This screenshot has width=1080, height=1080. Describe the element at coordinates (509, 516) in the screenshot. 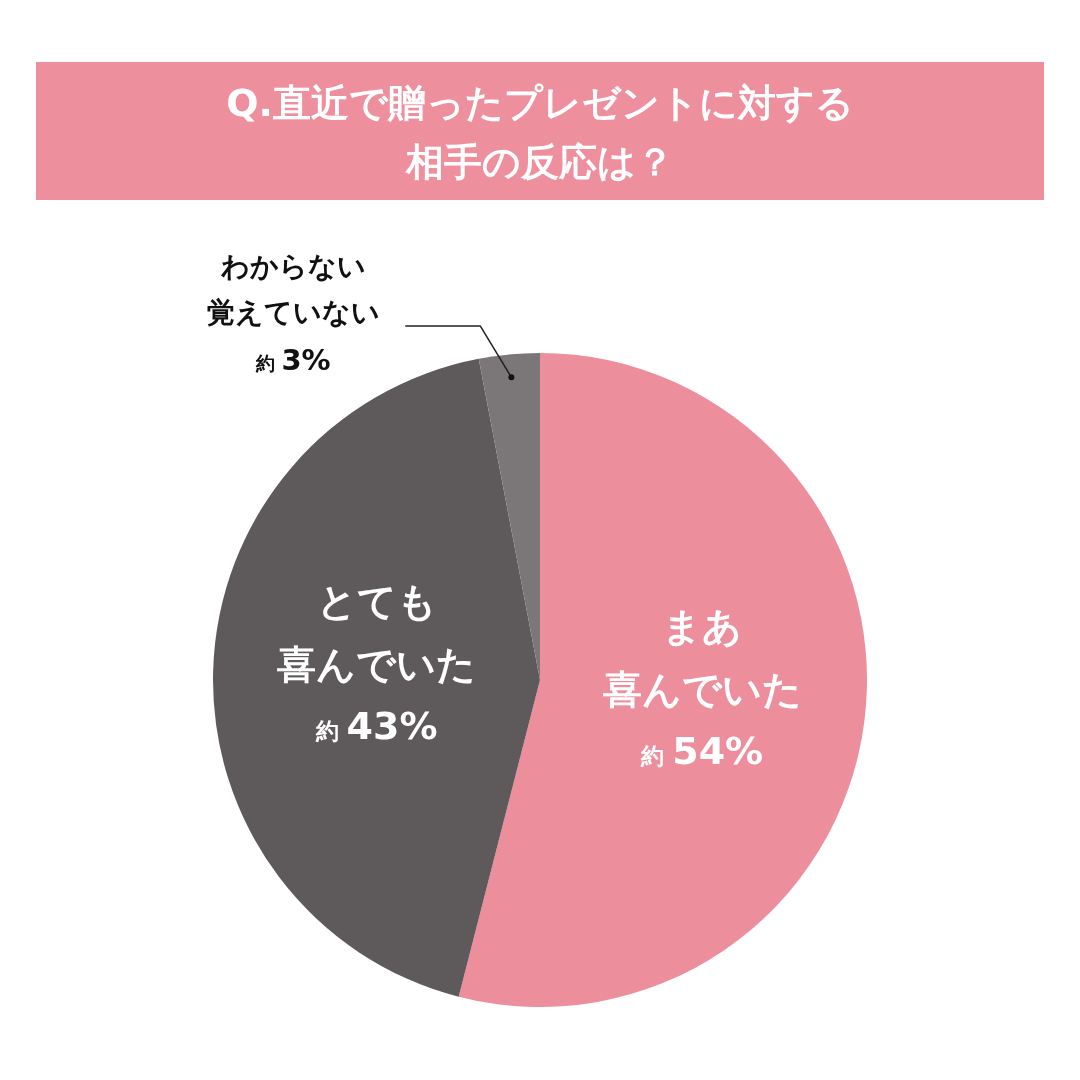

I see `pie-slice` at that location.